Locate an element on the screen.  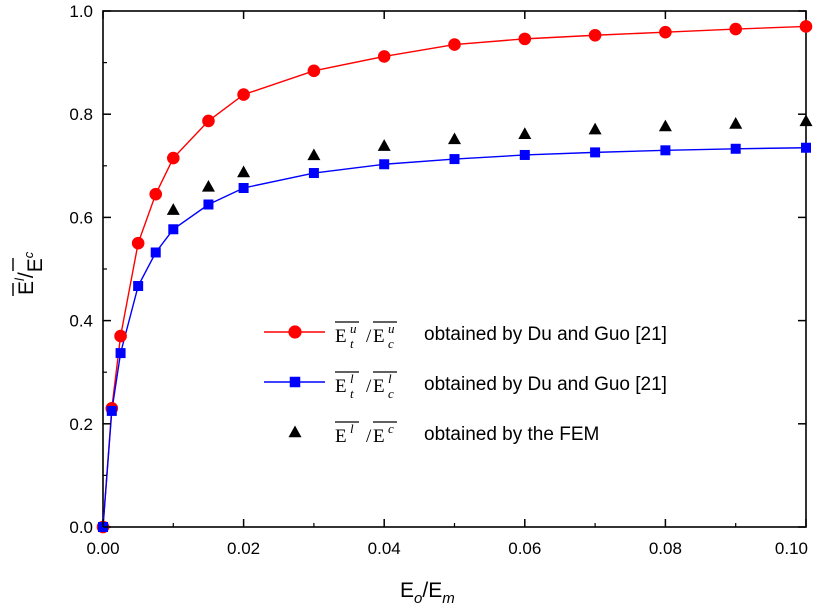
y-axis-title: El/Ec is located at coordinates (29, 273).